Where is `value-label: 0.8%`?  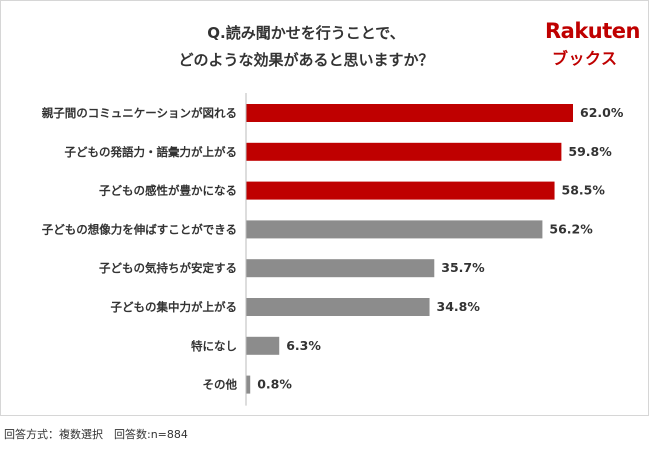
value-label: 0.8% is located at coordinates (274, 384).